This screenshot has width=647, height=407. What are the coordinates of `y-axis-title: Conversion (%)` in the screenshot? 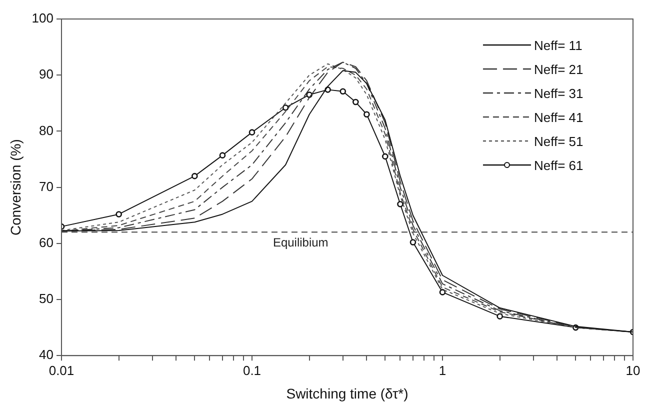 It's located at (15, 187).